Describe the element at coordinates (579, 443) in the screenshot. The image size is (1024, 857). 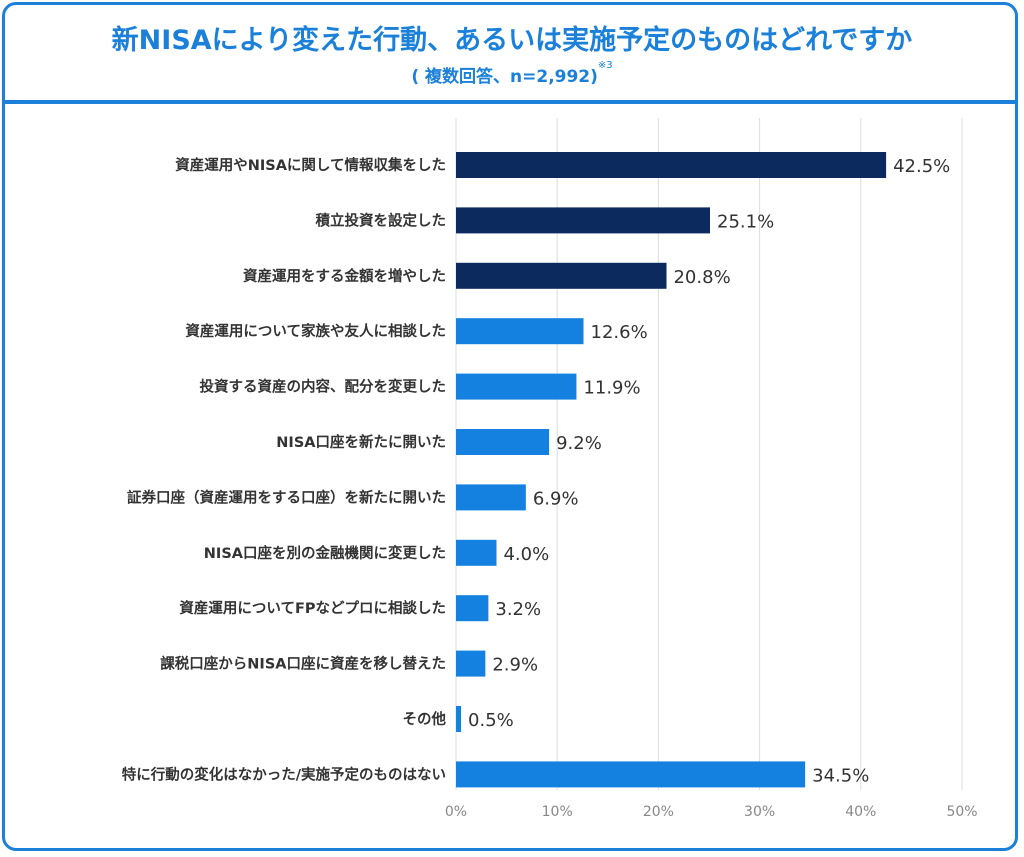
I see `value-label: 9.2%` at that location.